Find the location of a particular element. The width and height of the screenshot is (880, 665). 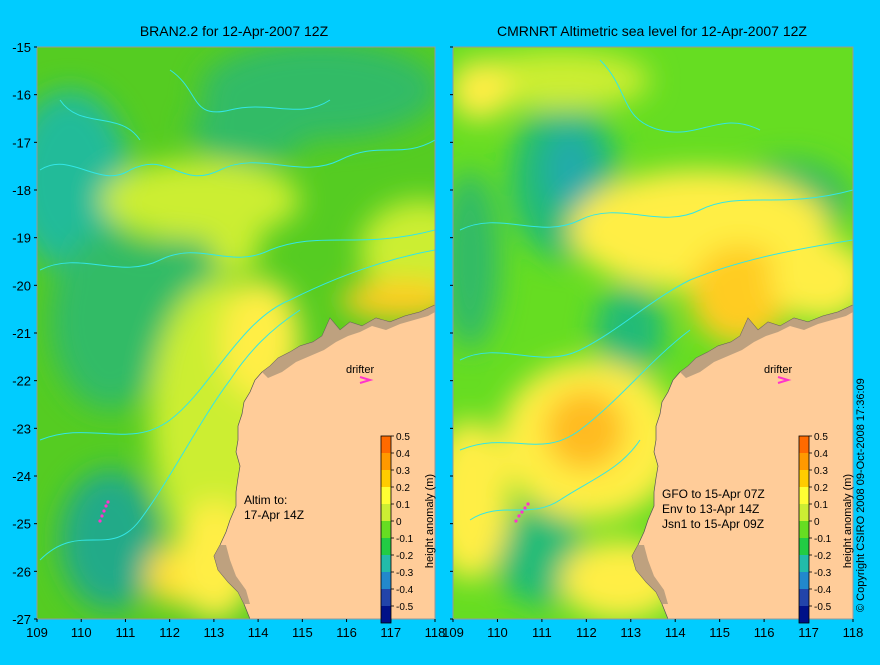

y-tick-label: -18 is located at coordinates (21, 190).